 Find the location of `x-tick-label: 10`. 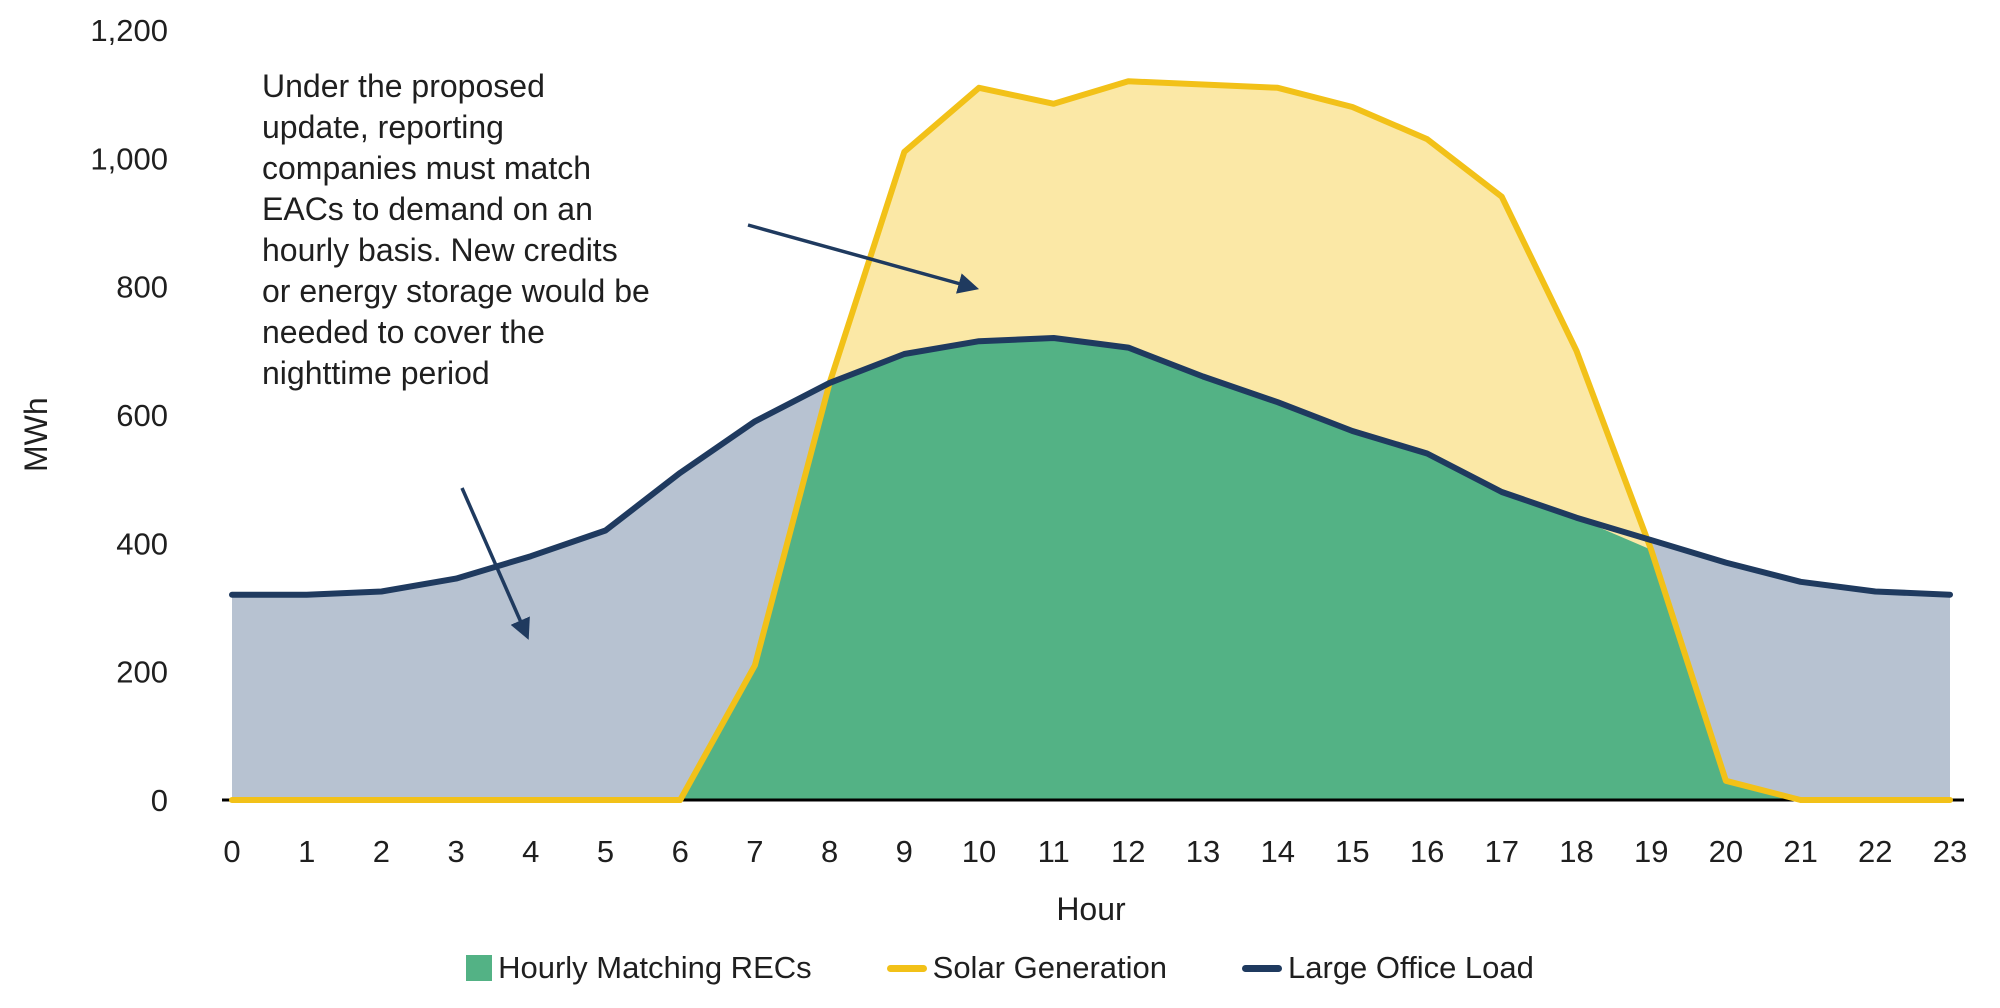

x-tick-label: 10 is located at coordinates (979, 851).